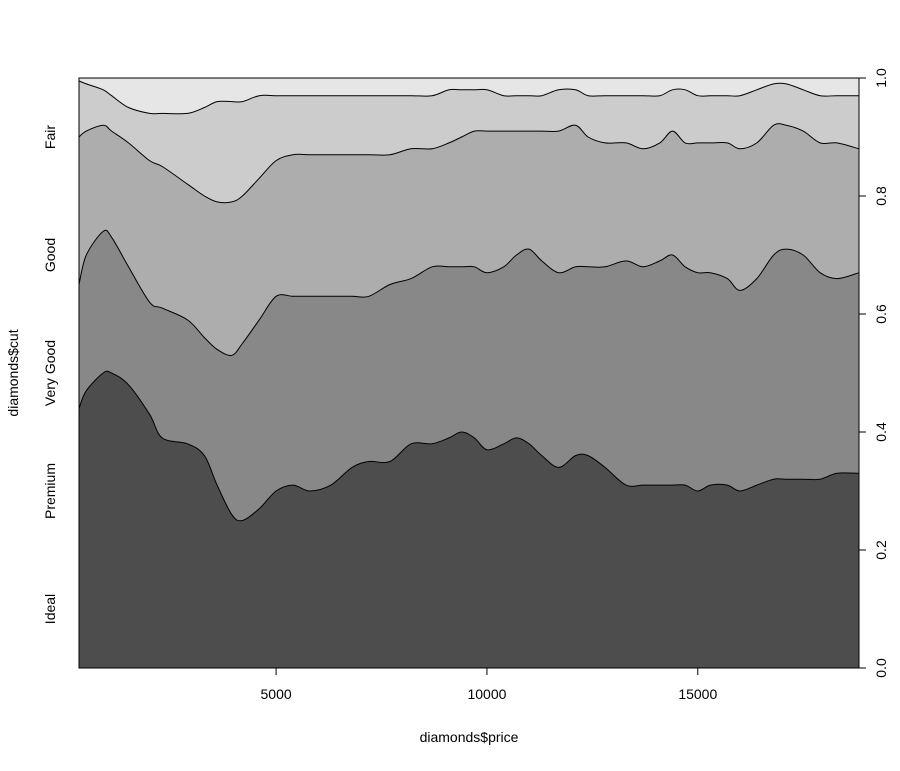  What do you see at coordinates (697, 694) in the screenshot?
I see `x-tick-label: 15000` at bounding box center [697, 694].